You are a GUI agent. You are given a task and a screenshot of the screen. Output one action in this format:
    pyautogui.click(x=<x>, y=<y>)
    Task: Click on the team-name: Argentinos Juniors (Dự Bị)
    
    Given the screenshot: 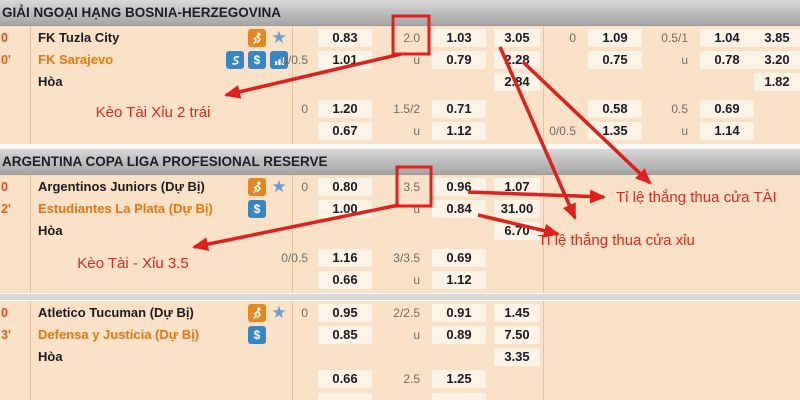 What is the action you would take?
    pyautogui.click(x=121, y=186)
    